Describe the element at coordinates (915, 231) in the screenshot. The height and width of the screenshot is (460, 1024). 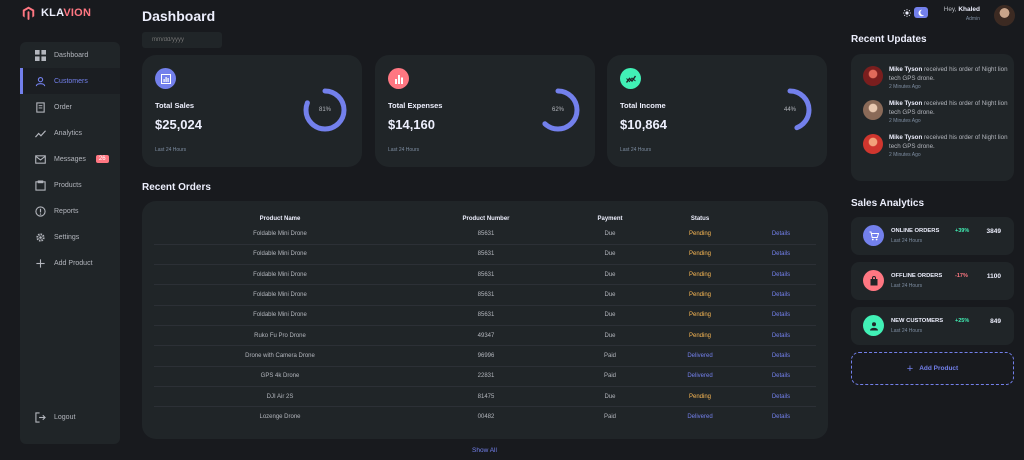
I see `analytic-label: ONLINE ORDERS` at that location.